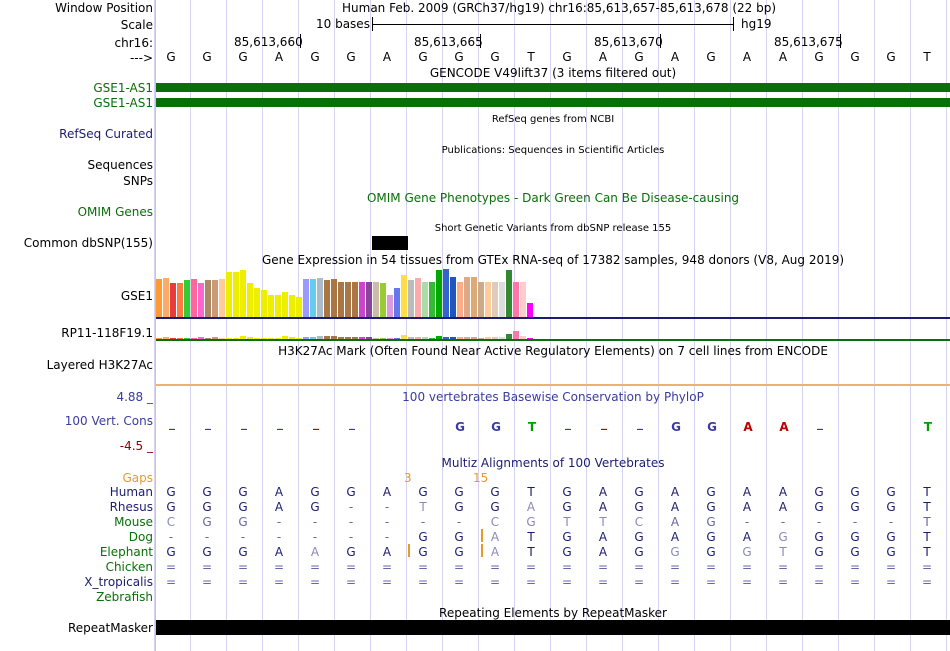 Image resolution: width=950 pixels, height=651 pixels. Describe the element at coordinates (553, 627) in the screenshot. I see `repeatmasker-bar` at that location.